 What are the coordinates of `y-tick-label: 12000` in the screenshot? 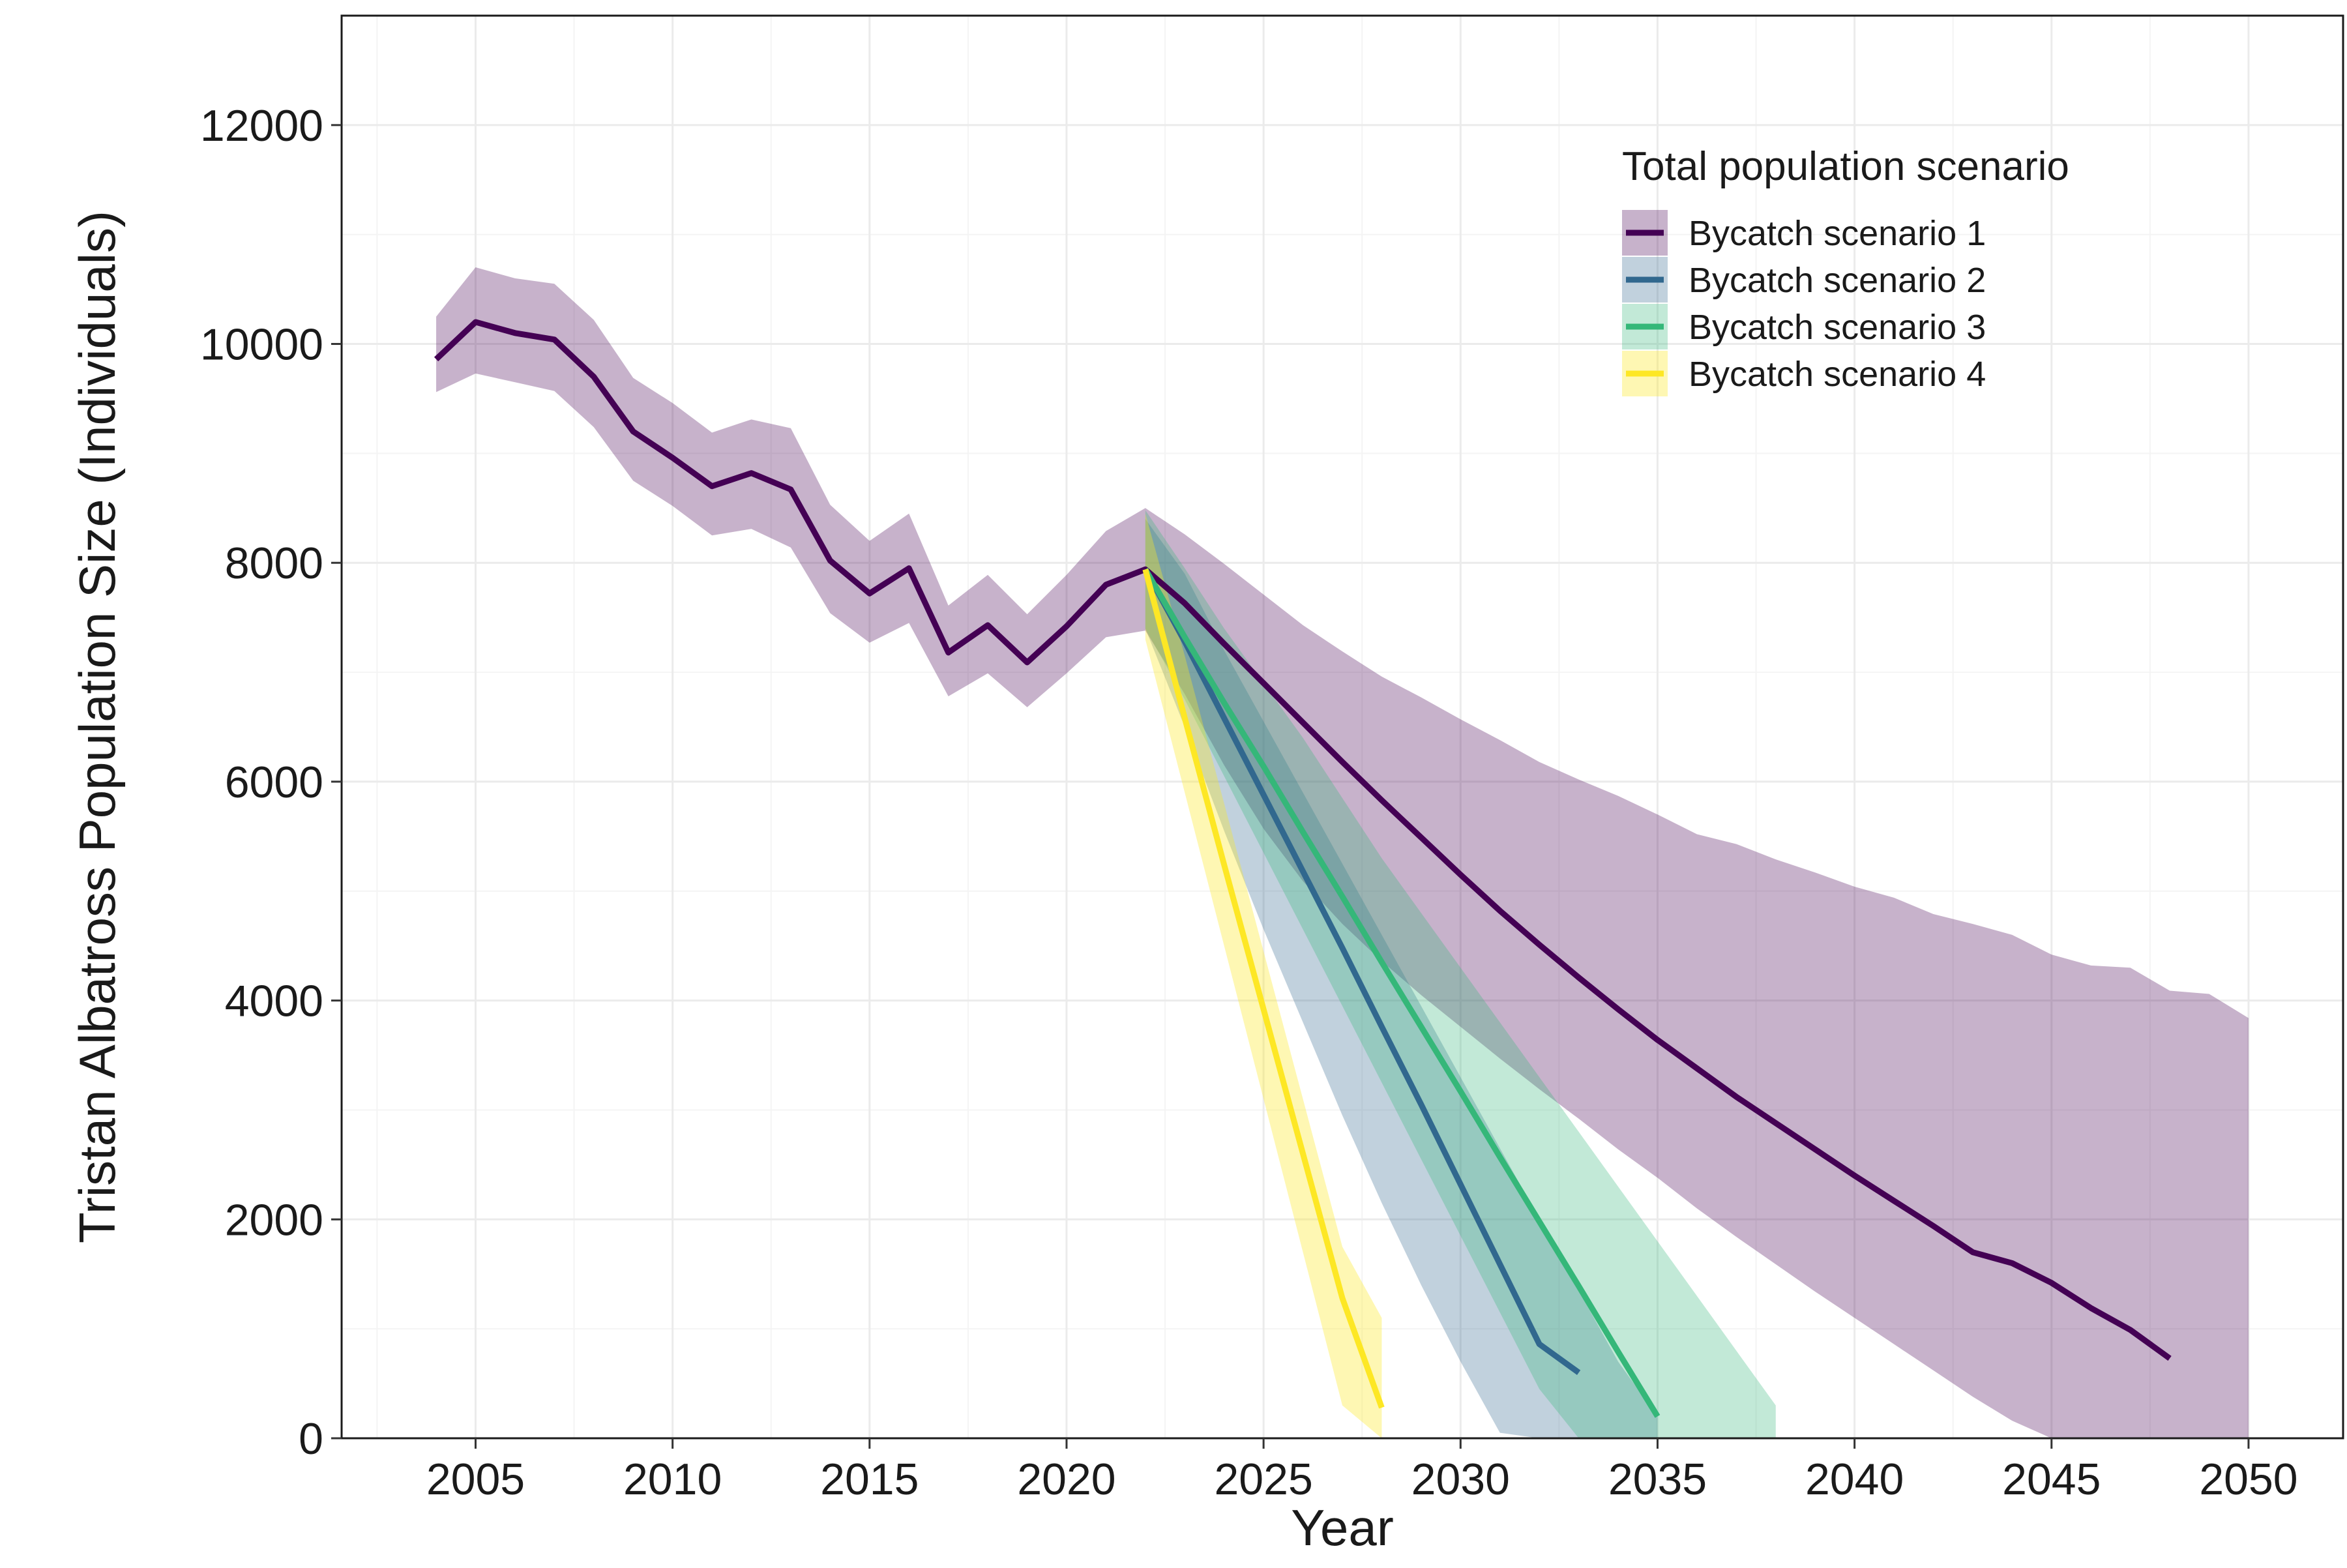 It's located at (261, 126).